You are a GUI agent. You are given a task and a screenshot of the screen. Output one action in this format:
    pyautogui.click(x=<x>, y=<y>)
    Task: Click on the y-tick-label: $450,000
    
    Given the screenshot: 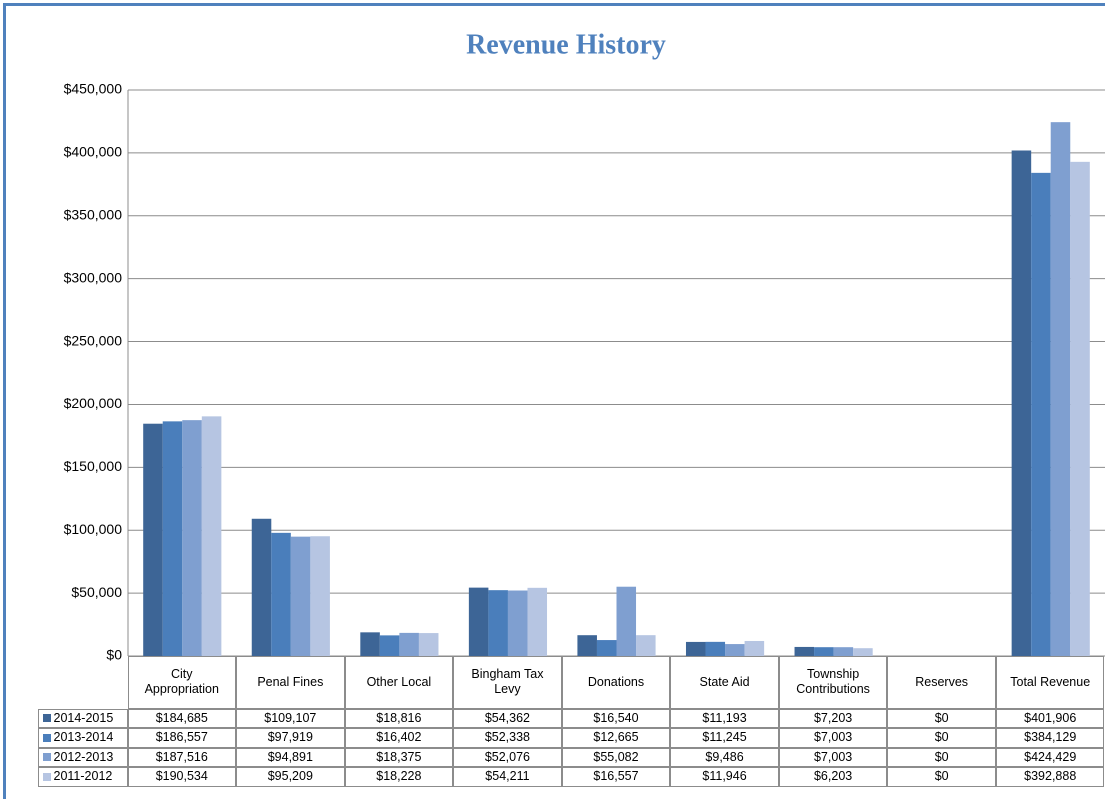 What is the action you would take?
    pyautogui.click(x=93, y=89)
    